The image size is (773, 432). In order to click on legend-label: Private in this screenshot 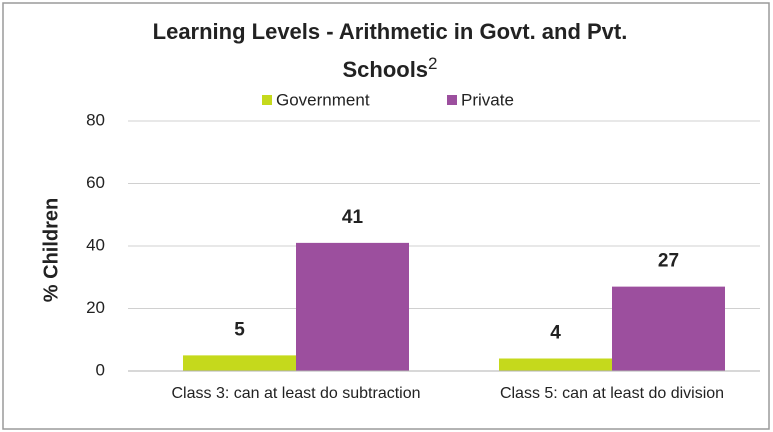, I will do `click(487, 99)`.